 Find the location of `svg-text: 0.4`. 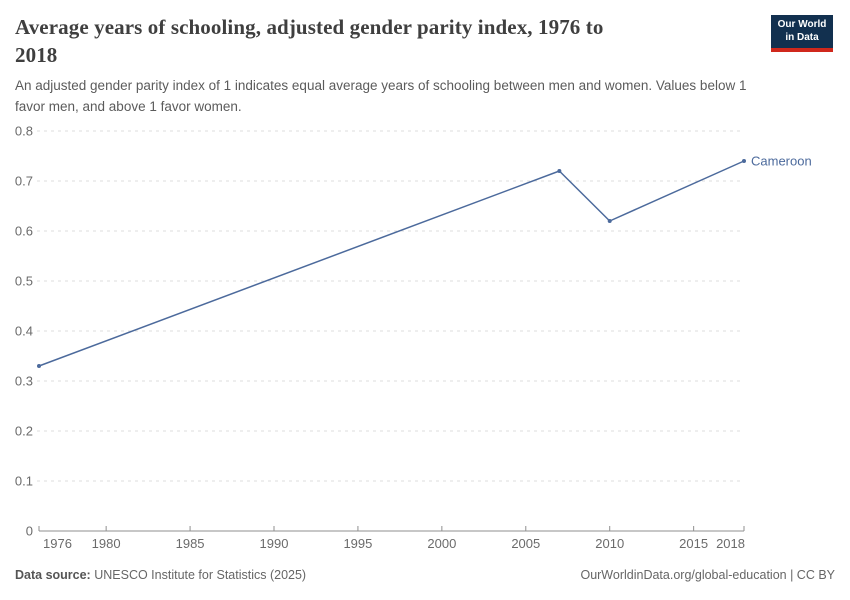

svg-text: 0.4 is located at coordinates (24, 331).